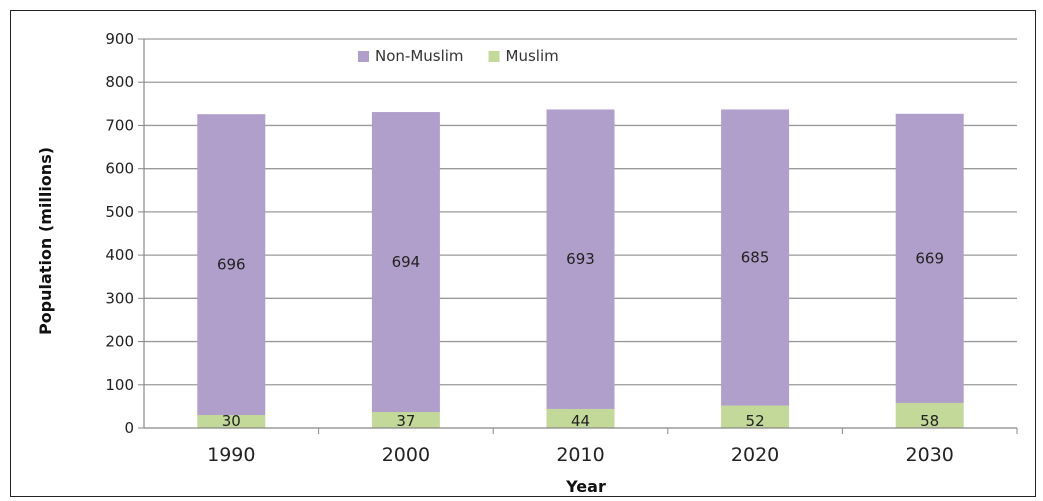 This screenshot has width=1043, height=501. I want to click on legend: Non-Muslim Muslim, so click(458, 56).